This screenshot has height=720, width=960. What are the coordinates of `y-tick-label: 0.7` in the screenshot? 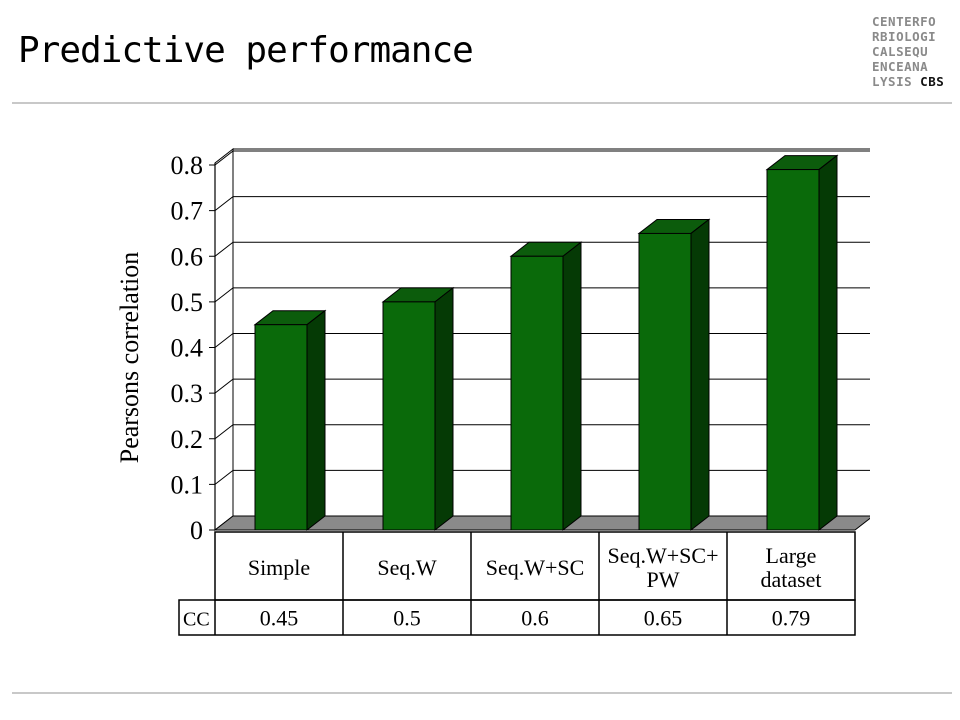 It's located at (187, 211).